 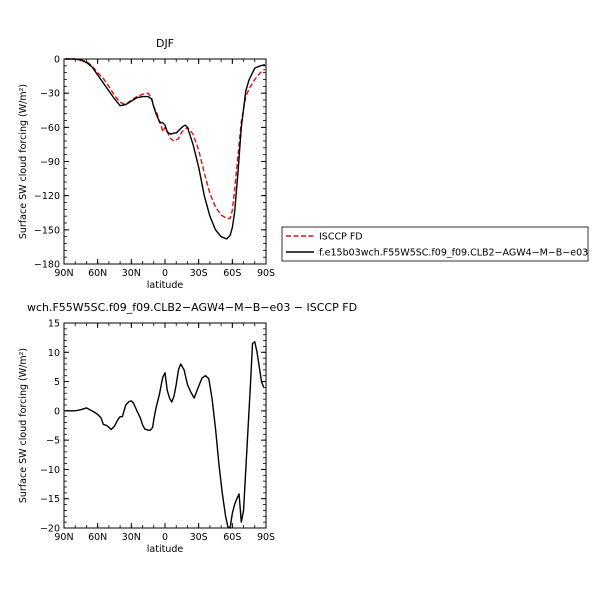 I want to click on bottom-y-axis-label: Surface SW cloud forcing (W/m²), so click(x=23, y=425).